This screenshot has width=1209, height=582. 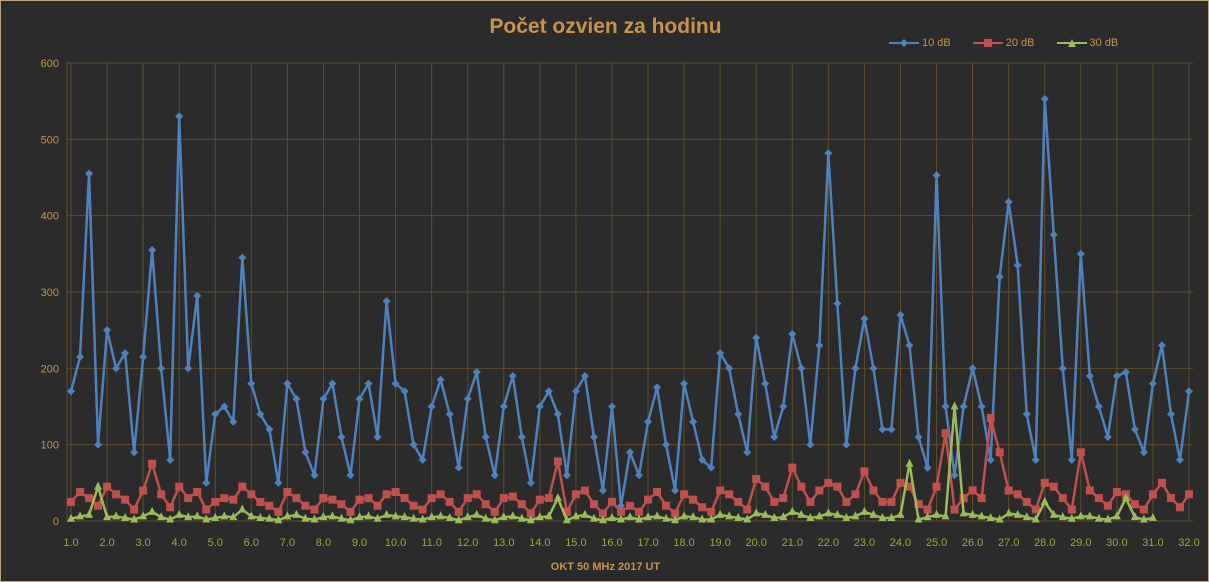 I want to click on x-tick-label: 24.0, so click(x=900, y=543).